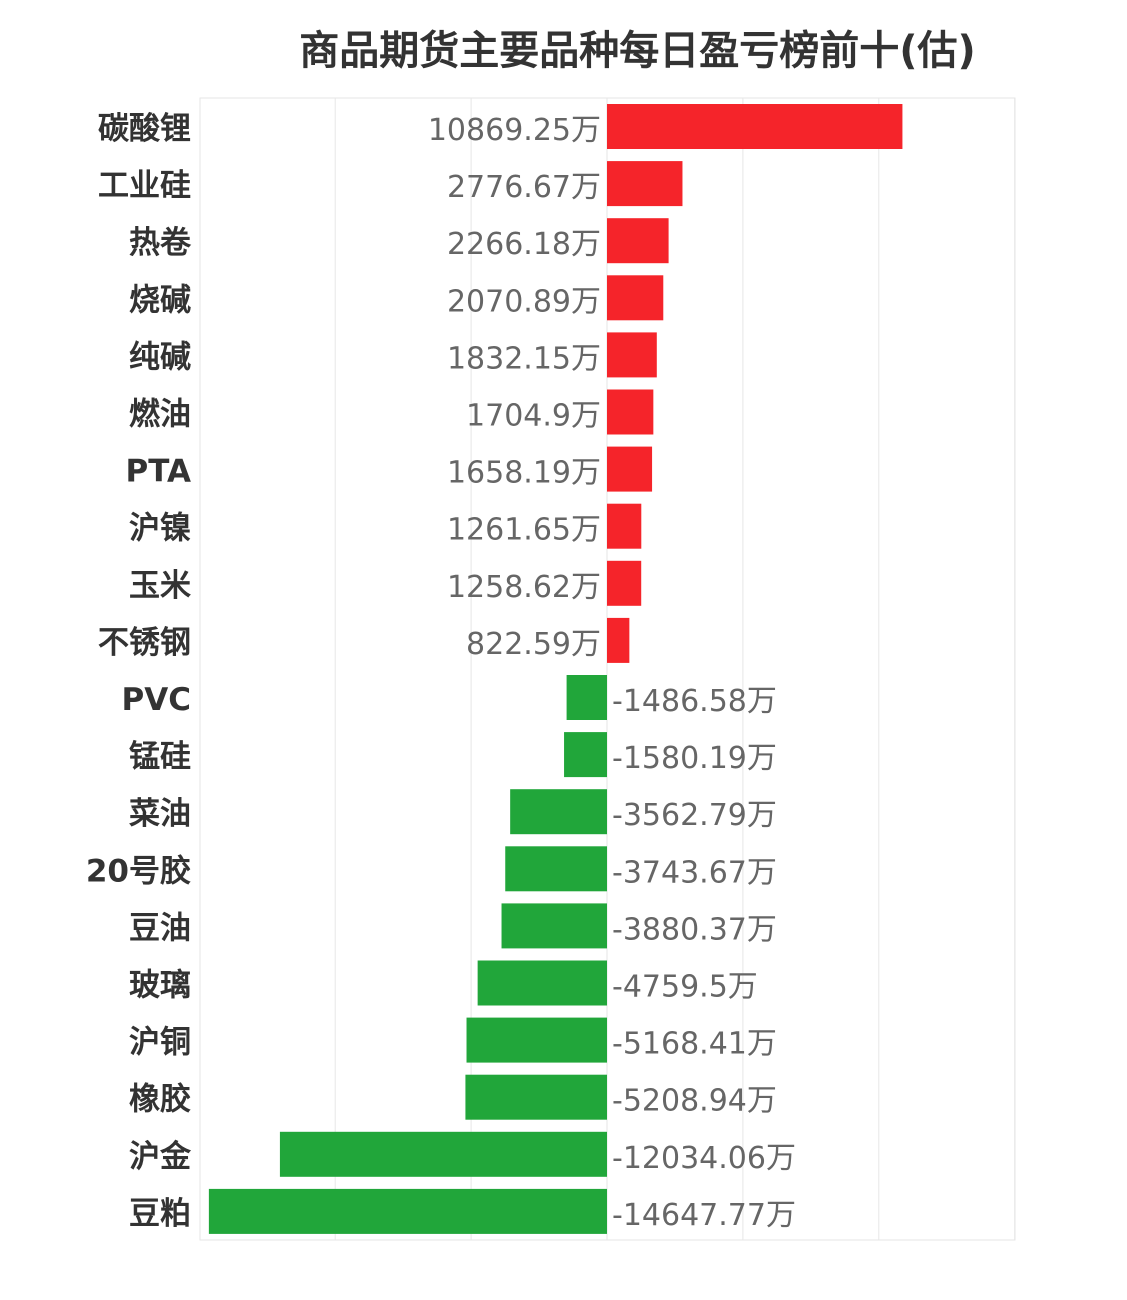  What do you see at coordinates (533, 416) in the screenshot?
I see `value-label: 1704.9万` at bounding box center [533, 416].